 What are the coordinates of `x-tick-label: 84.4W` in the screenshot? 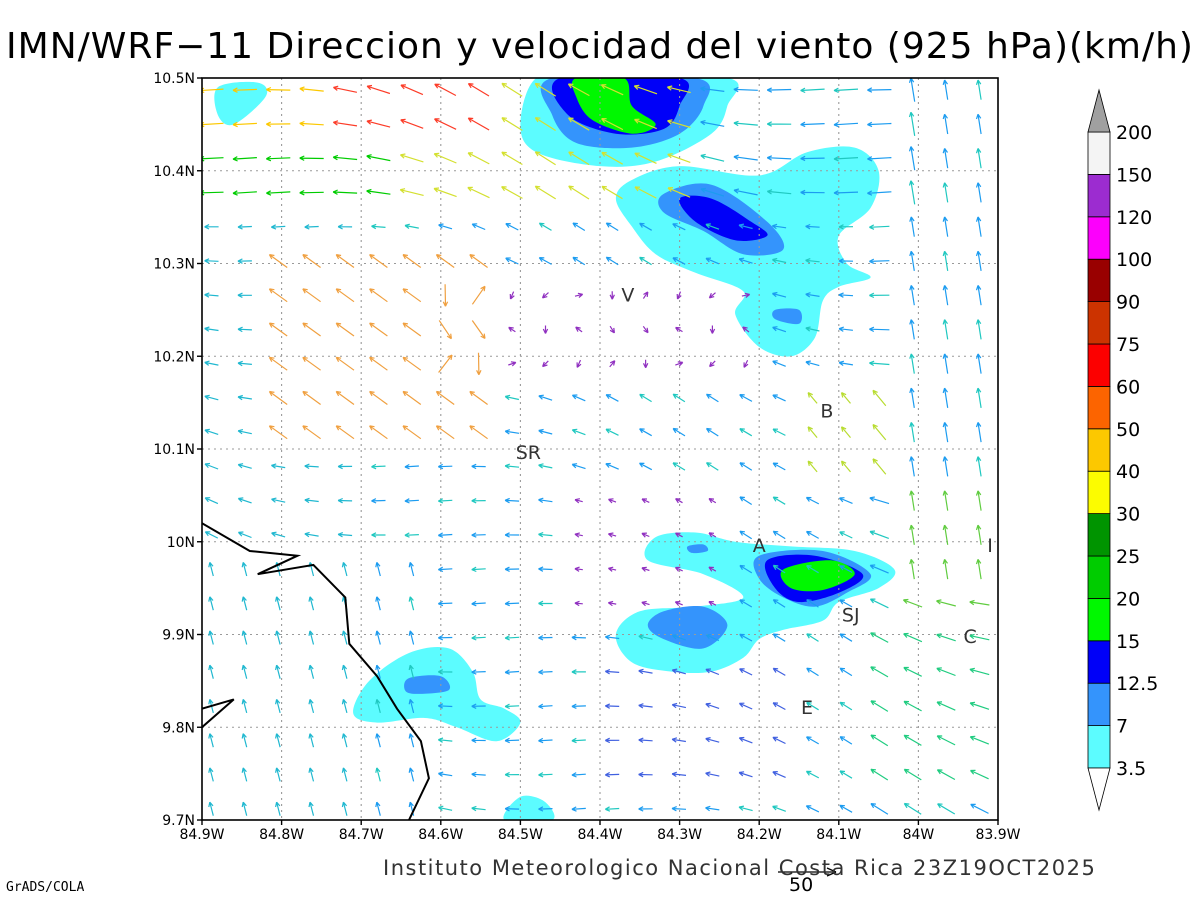 It's located at (599, 835).